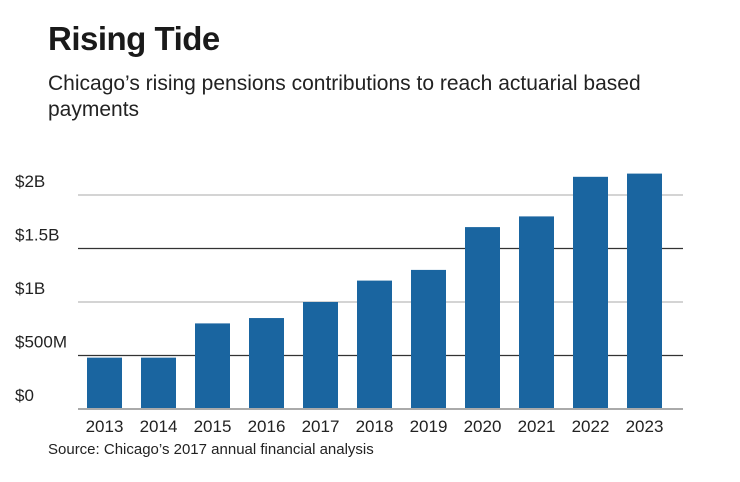 The image size is (740, 482). Describe the element at coordinates (591, 426) in the screenshot. I see `x-tick-label: 2022` at that location.